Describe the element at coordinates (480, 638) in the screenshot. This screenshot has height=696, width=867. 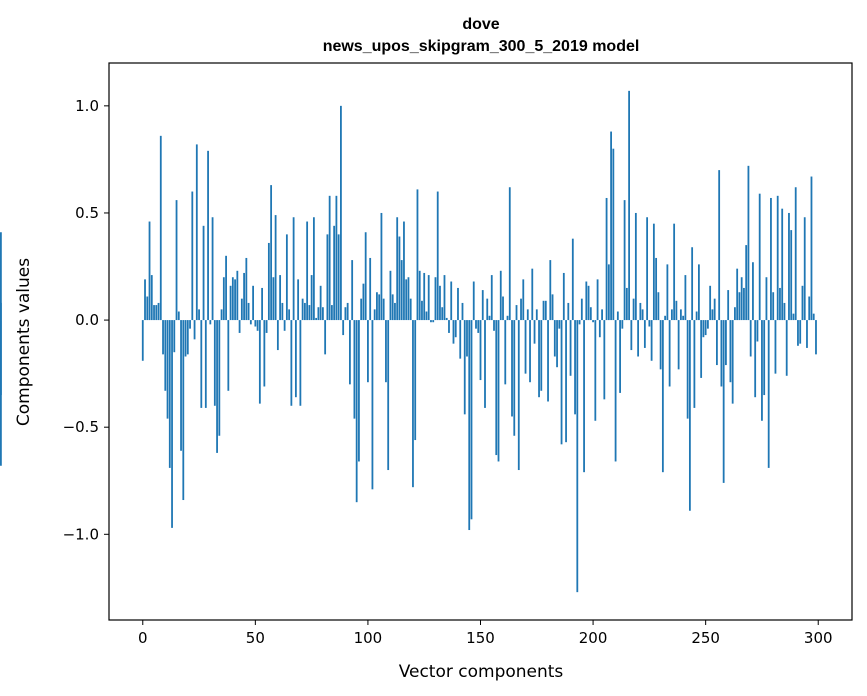
I see `x-tick-label: 150` at that location.